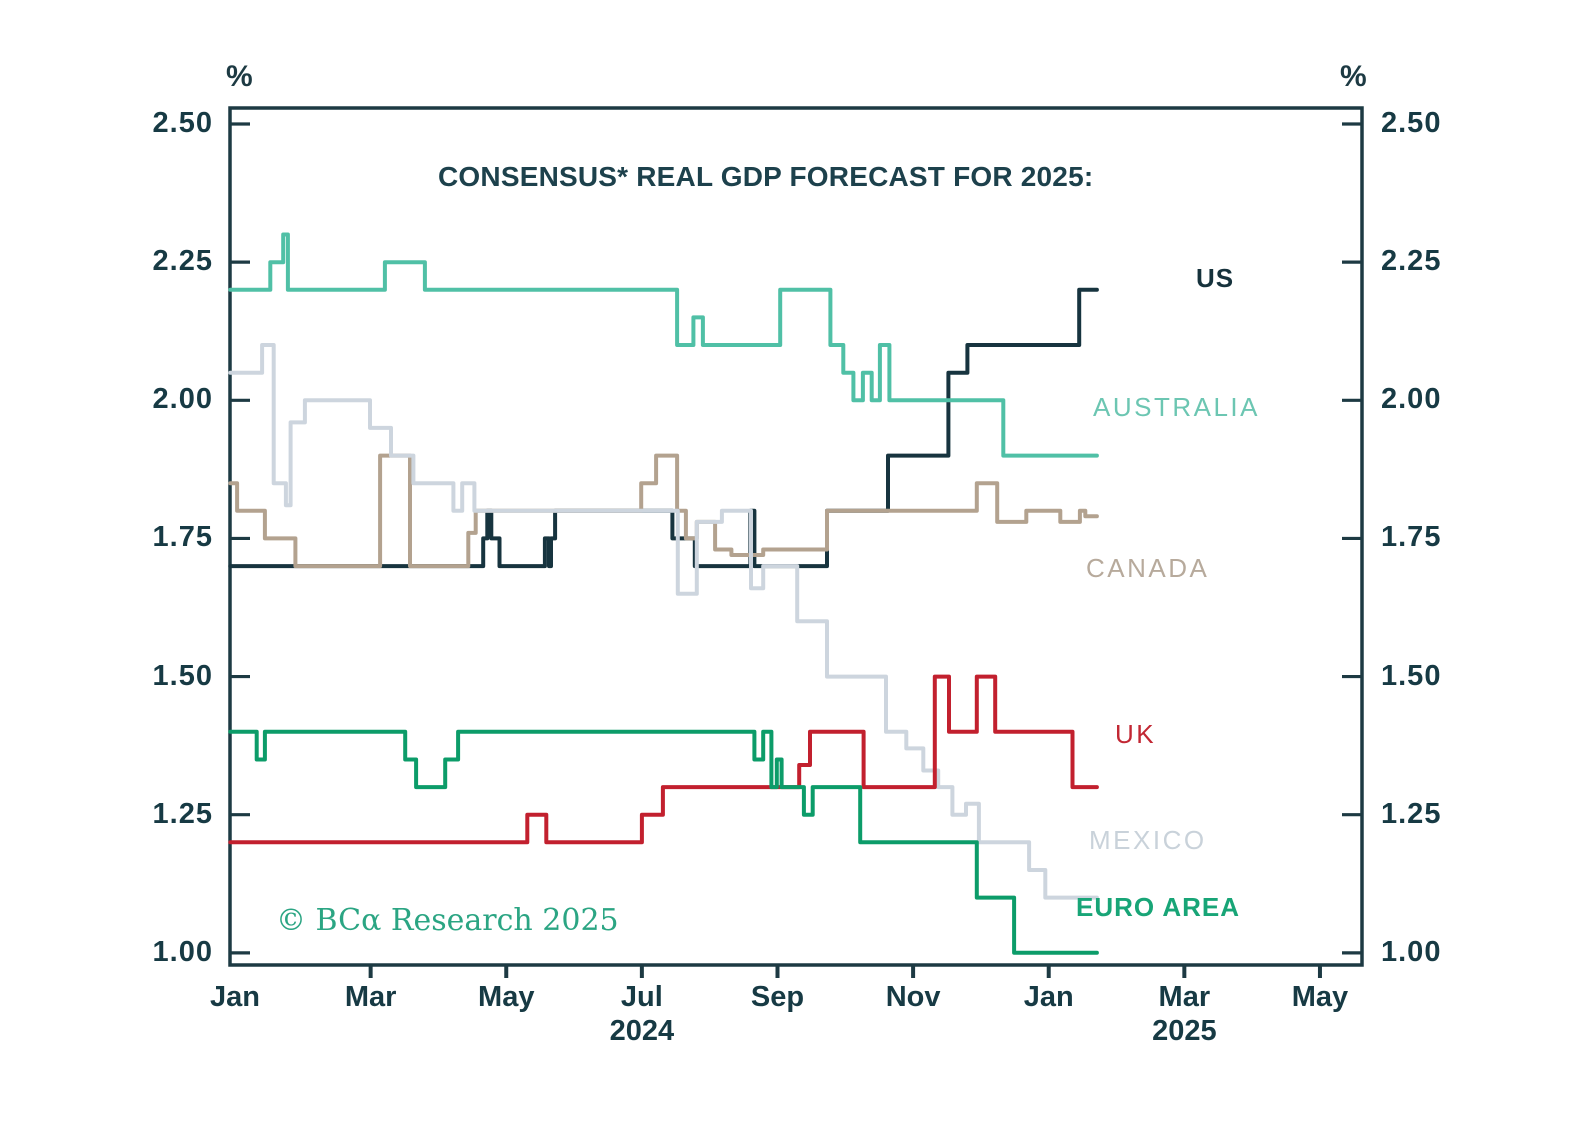  I want to click on chart-title: CONSENSUS* REAL GDP FORECAST FOR 2025:, so click(766, 176).